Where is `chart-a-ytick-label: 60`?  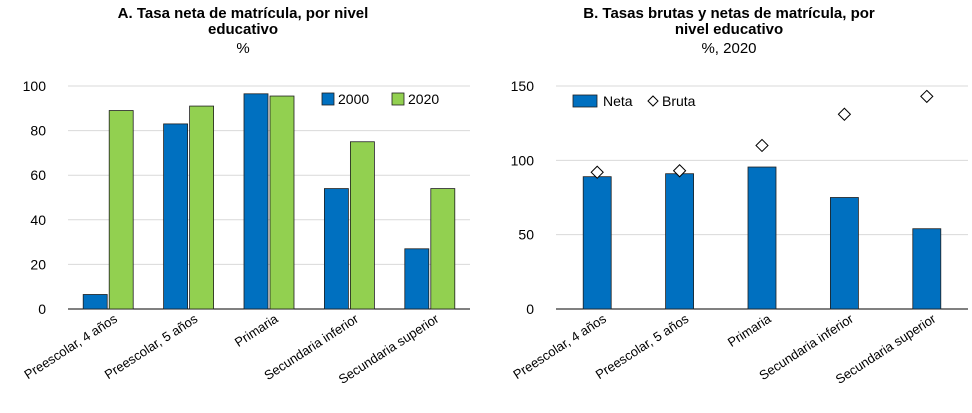 chart-a-ytick-label: 60 is located at coordinates (38, 175).